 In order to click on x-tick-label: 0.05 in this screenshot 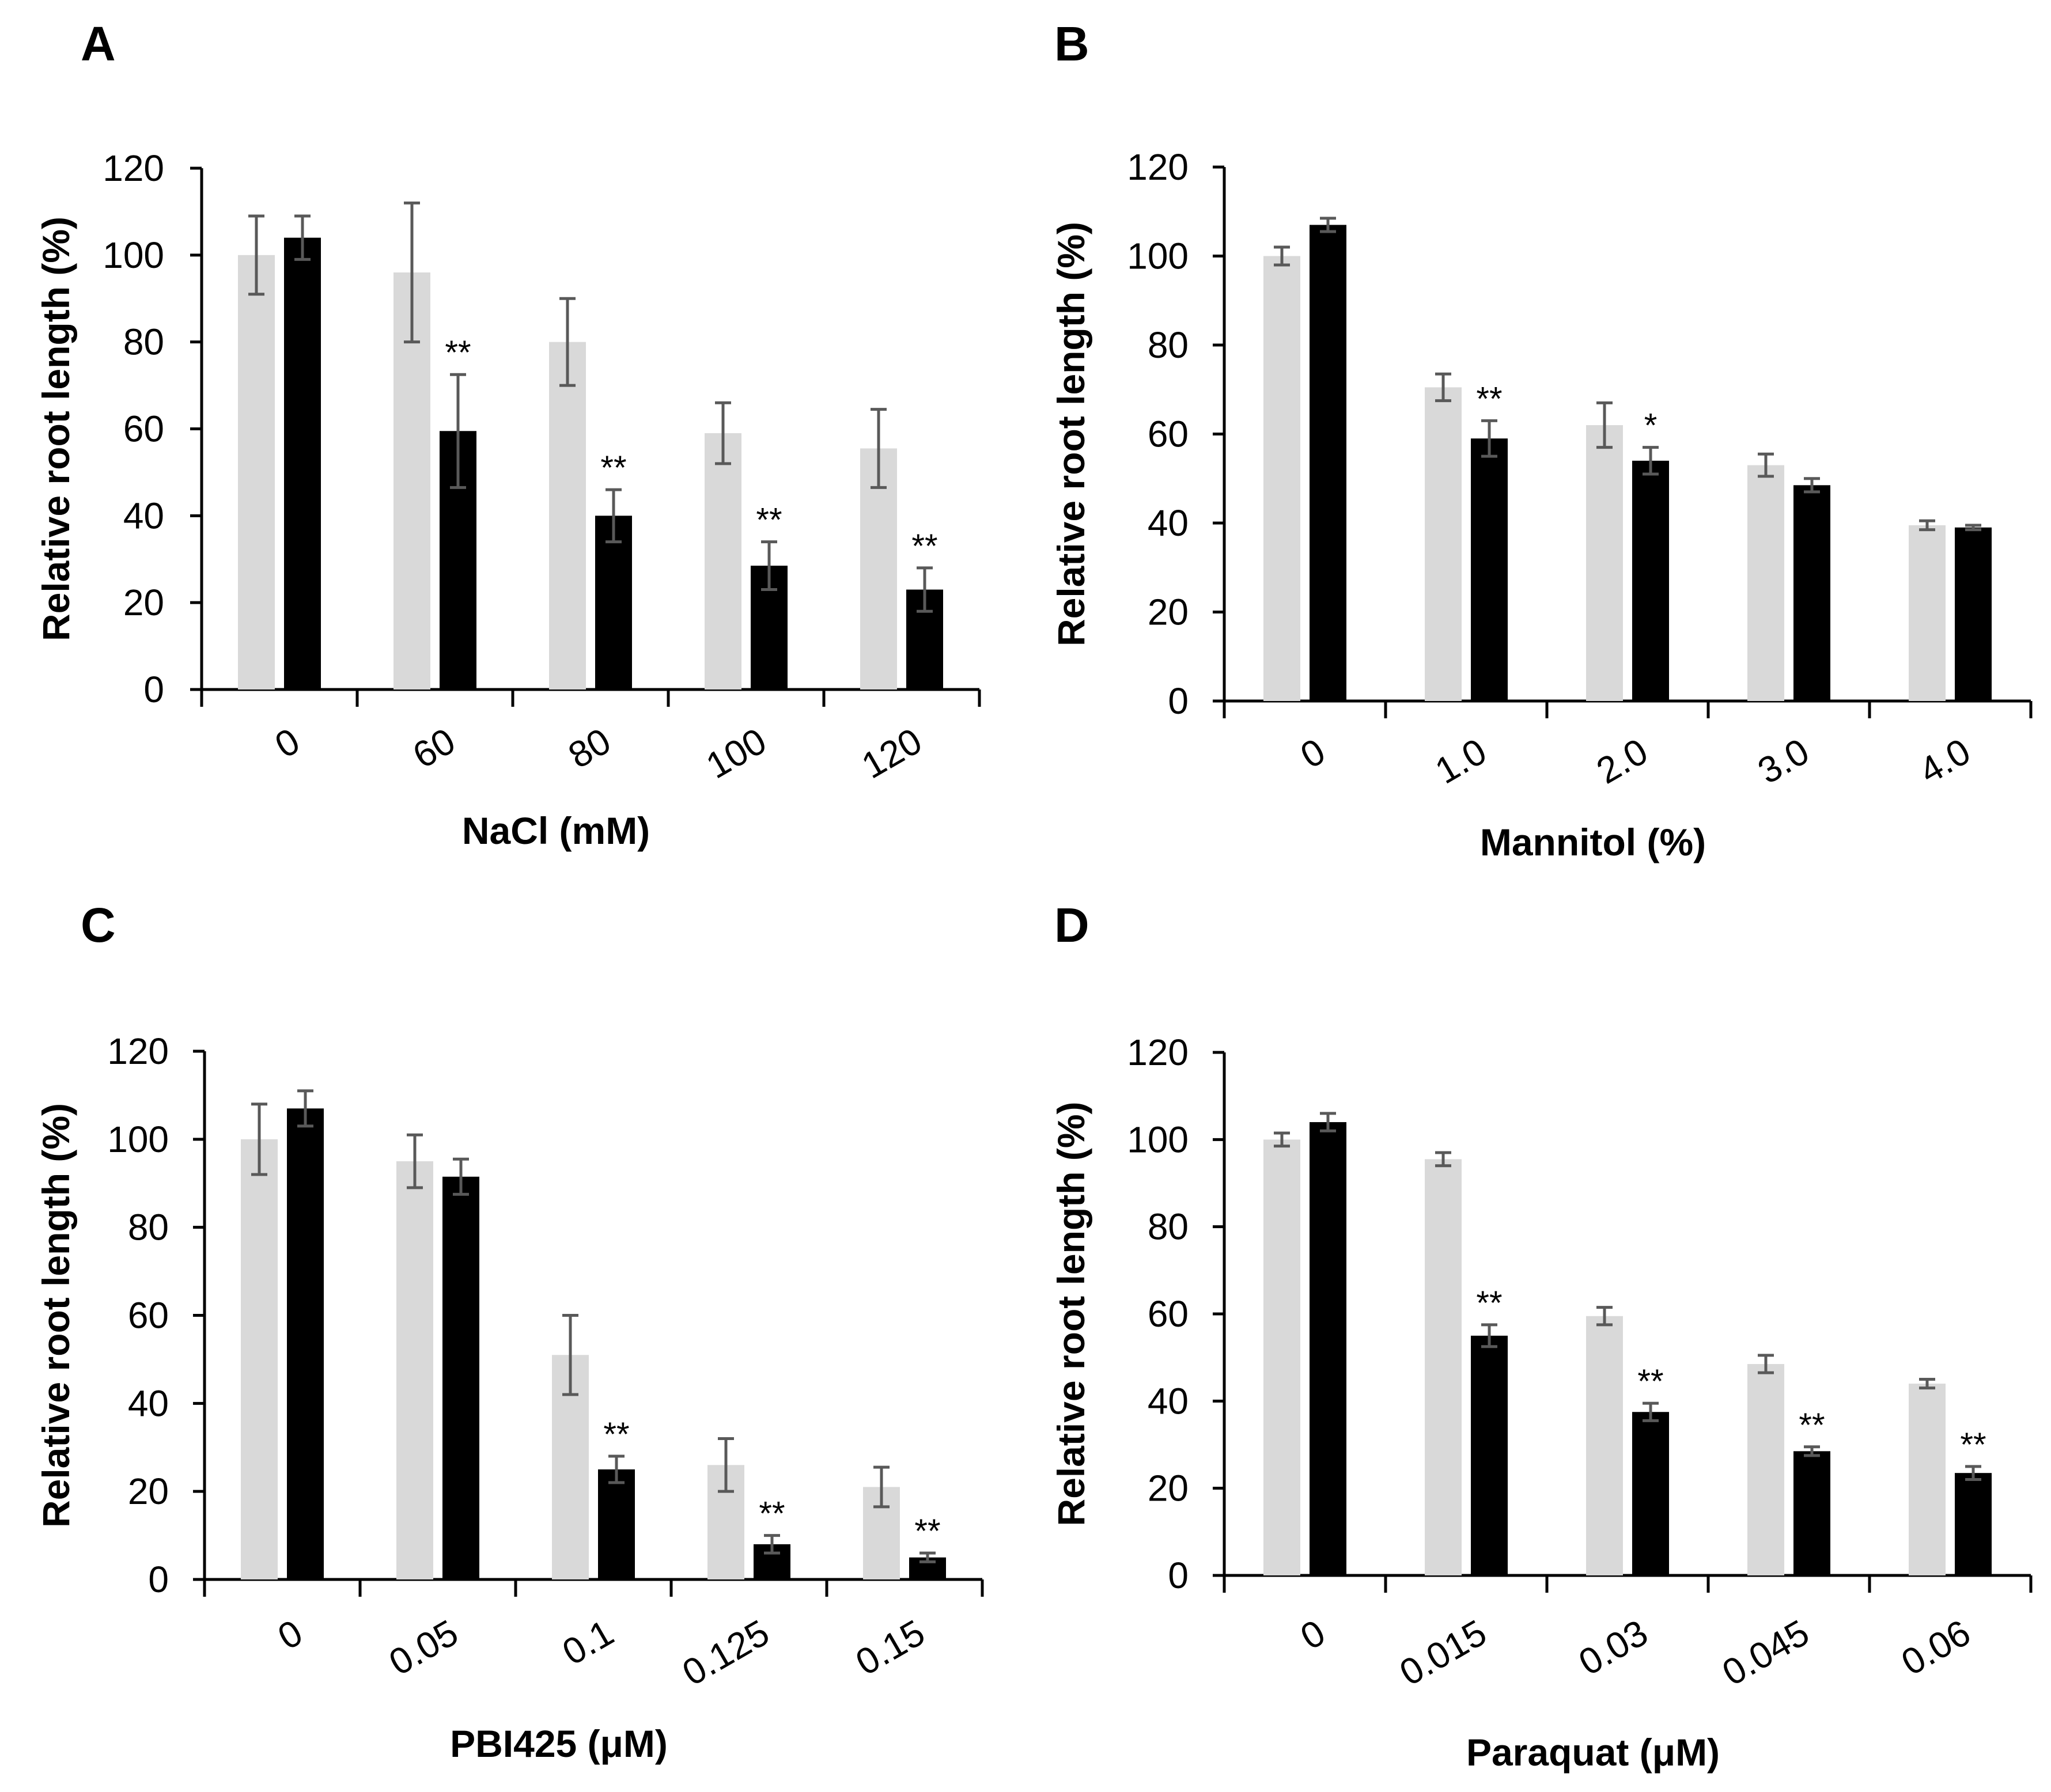, I will do `click(423, 1648)`.